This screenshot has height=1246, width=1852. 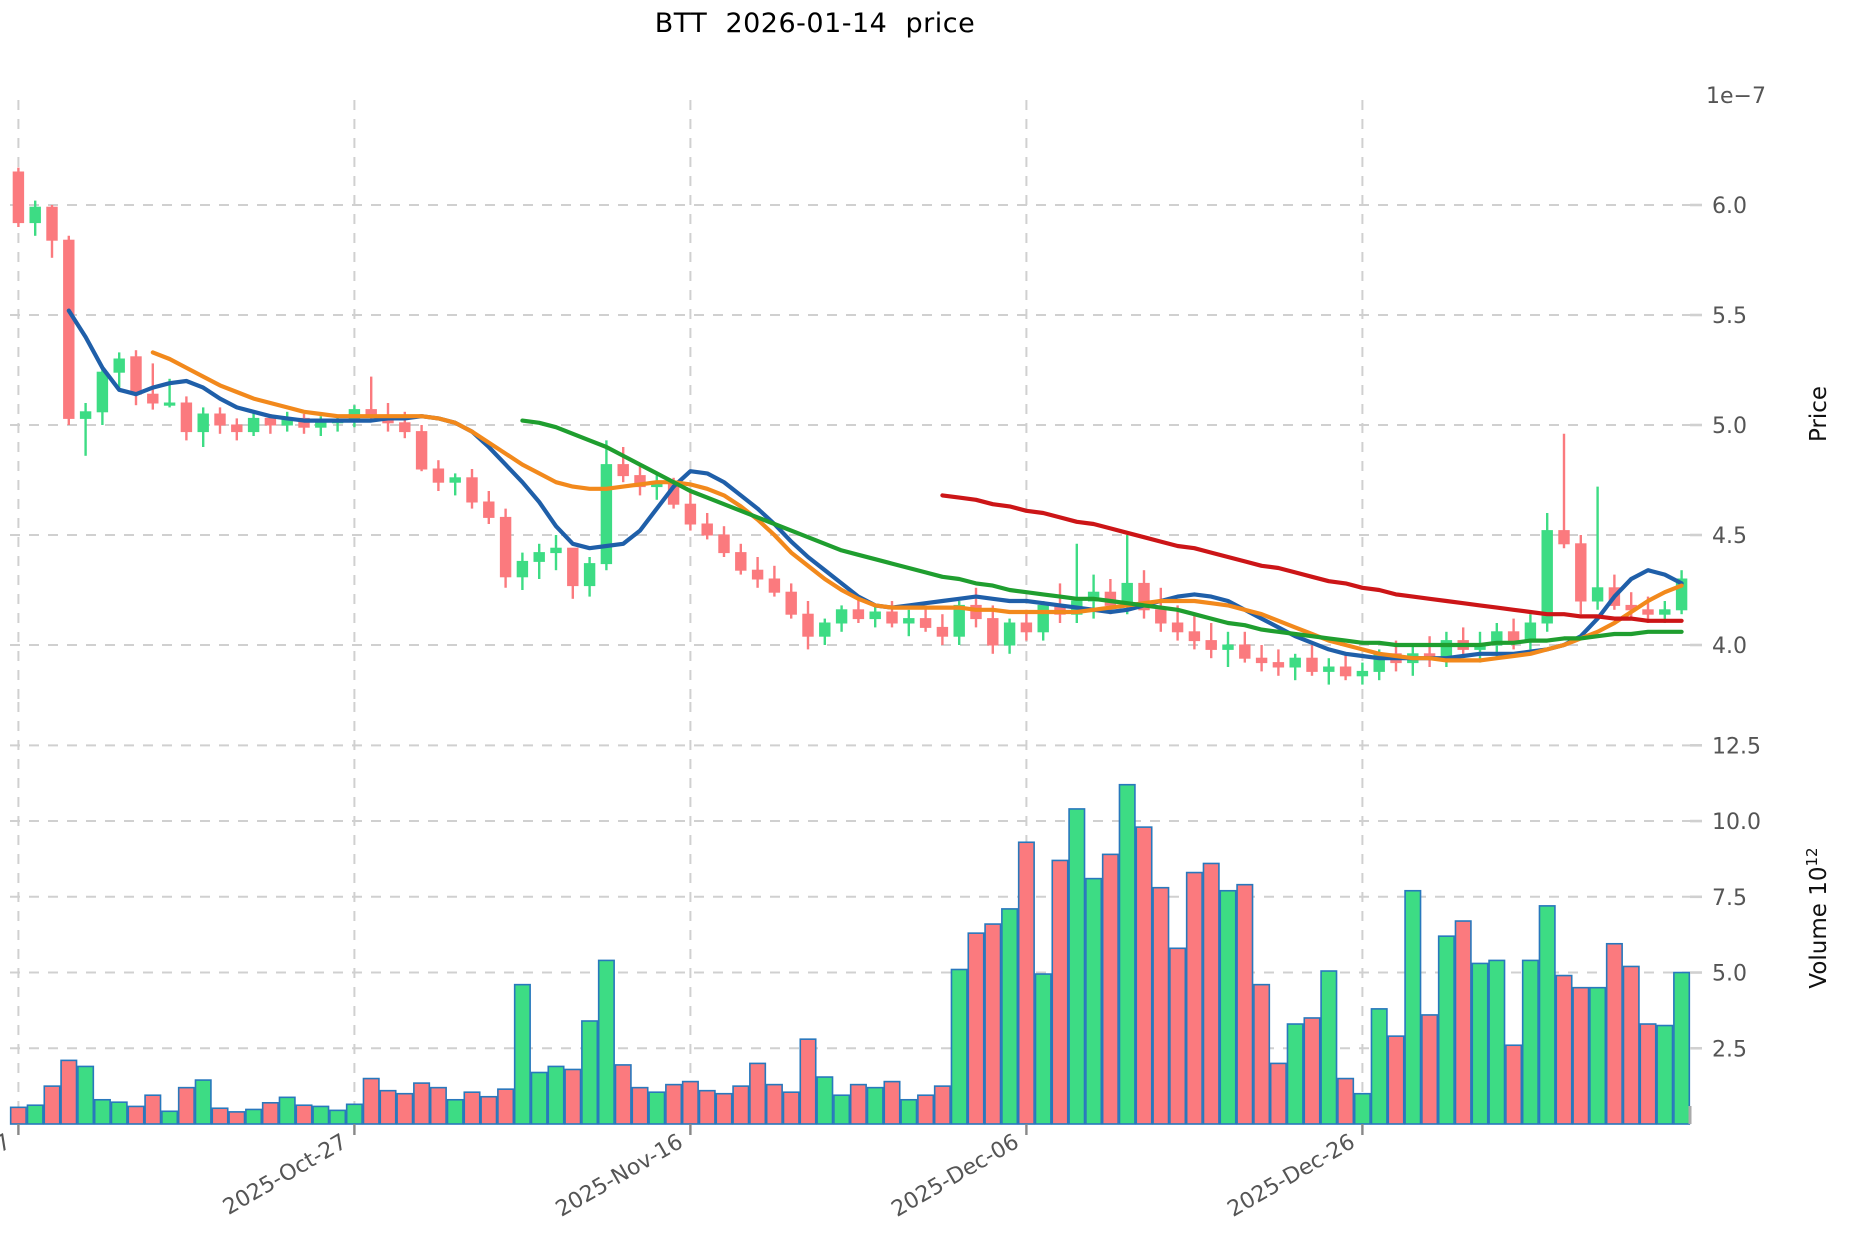 I want to click on tick-label: 5.5, so click(x=1729, y=316).